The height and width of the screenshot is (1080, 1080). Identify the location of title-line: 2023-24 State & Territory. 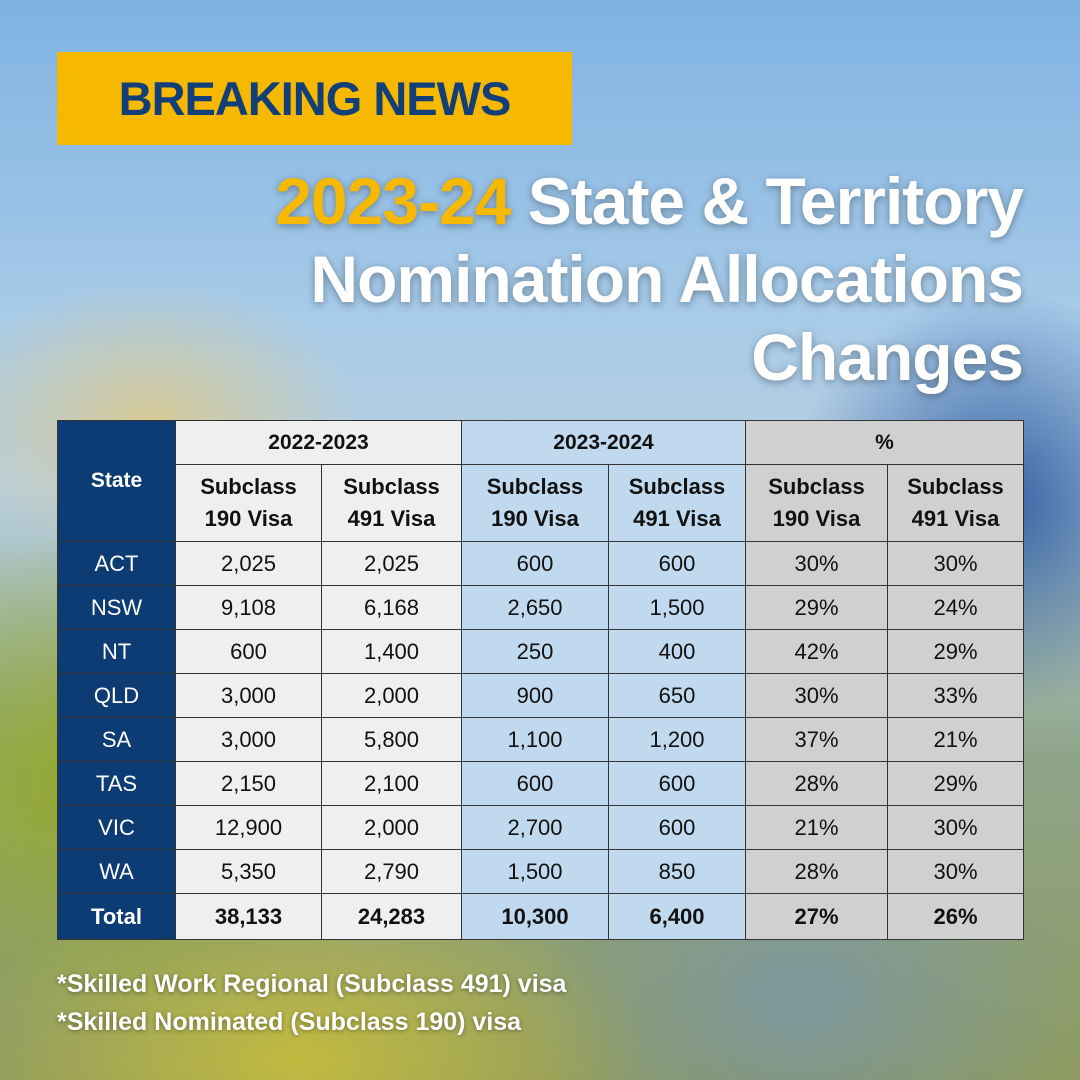
(649, 201).